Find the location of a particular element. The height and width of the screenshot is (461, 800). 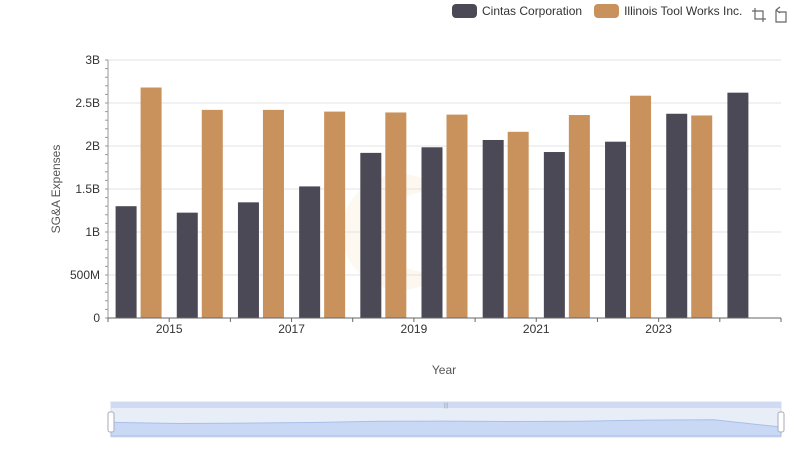

bar-cintas-2014 is located at coordinates (126, 262).